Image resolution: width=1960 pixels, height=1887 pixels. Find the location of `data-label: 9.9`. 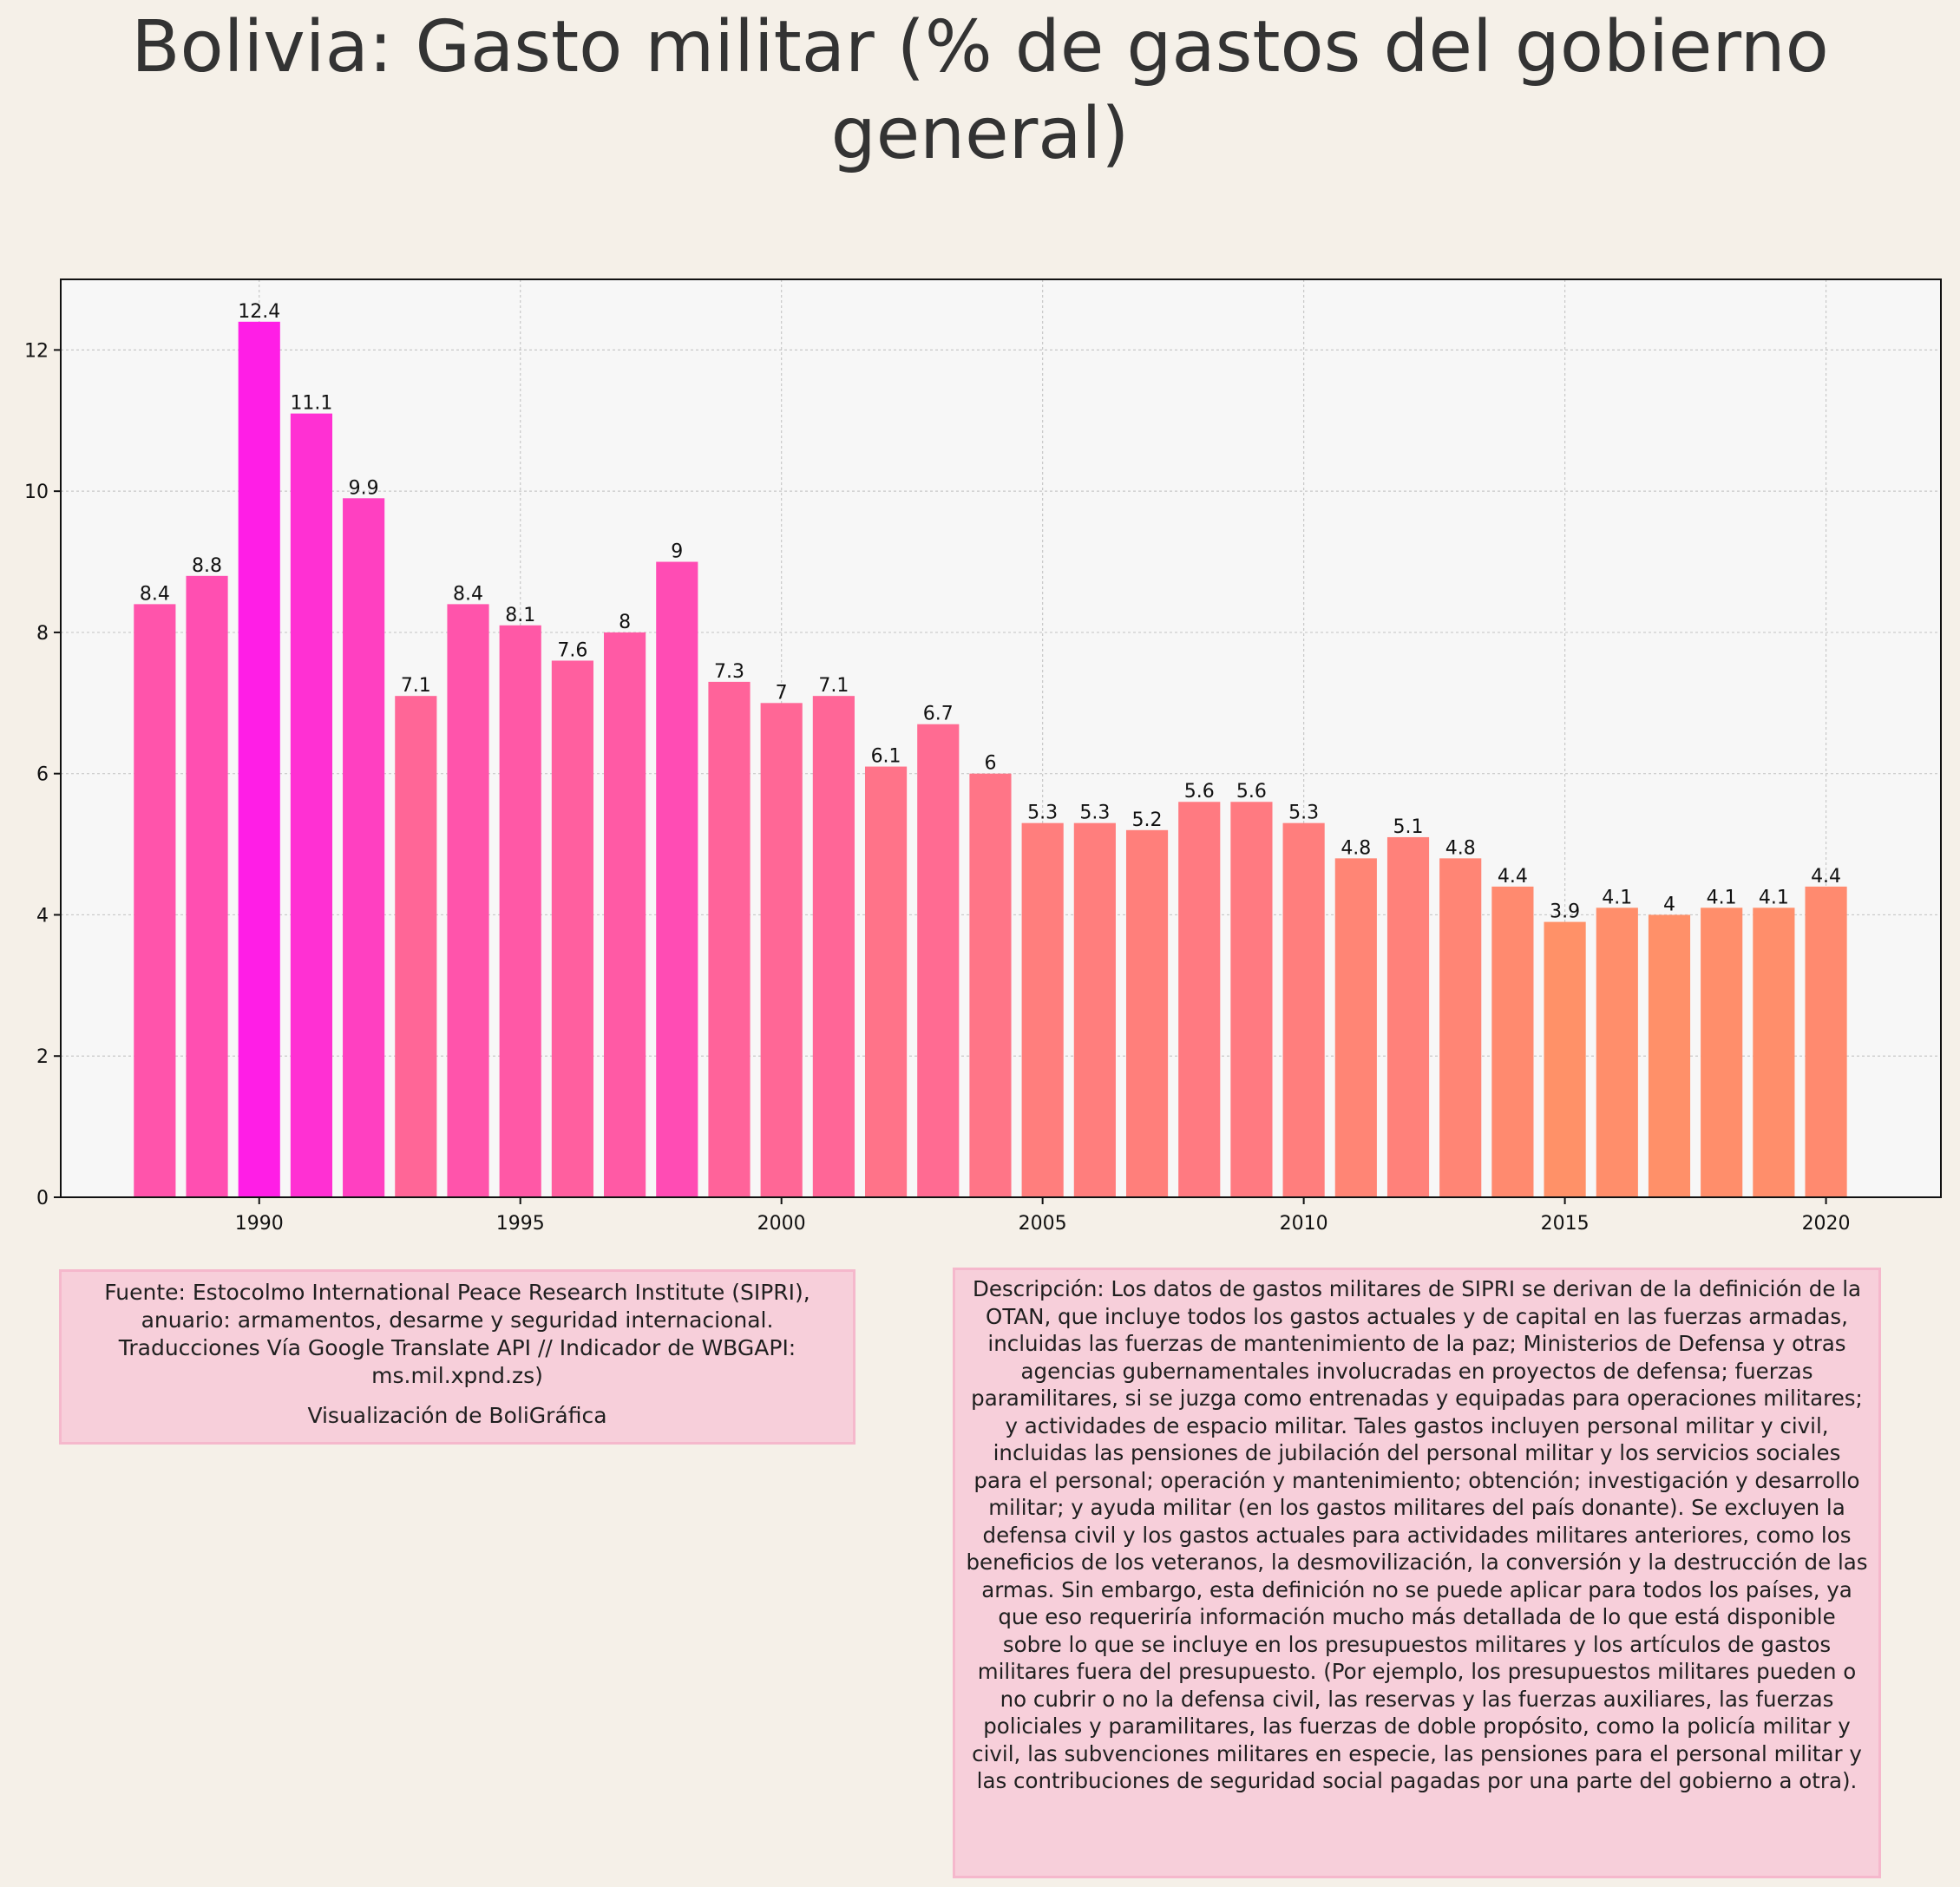

data-label: 9.9 is located at coordinates (364, 488).